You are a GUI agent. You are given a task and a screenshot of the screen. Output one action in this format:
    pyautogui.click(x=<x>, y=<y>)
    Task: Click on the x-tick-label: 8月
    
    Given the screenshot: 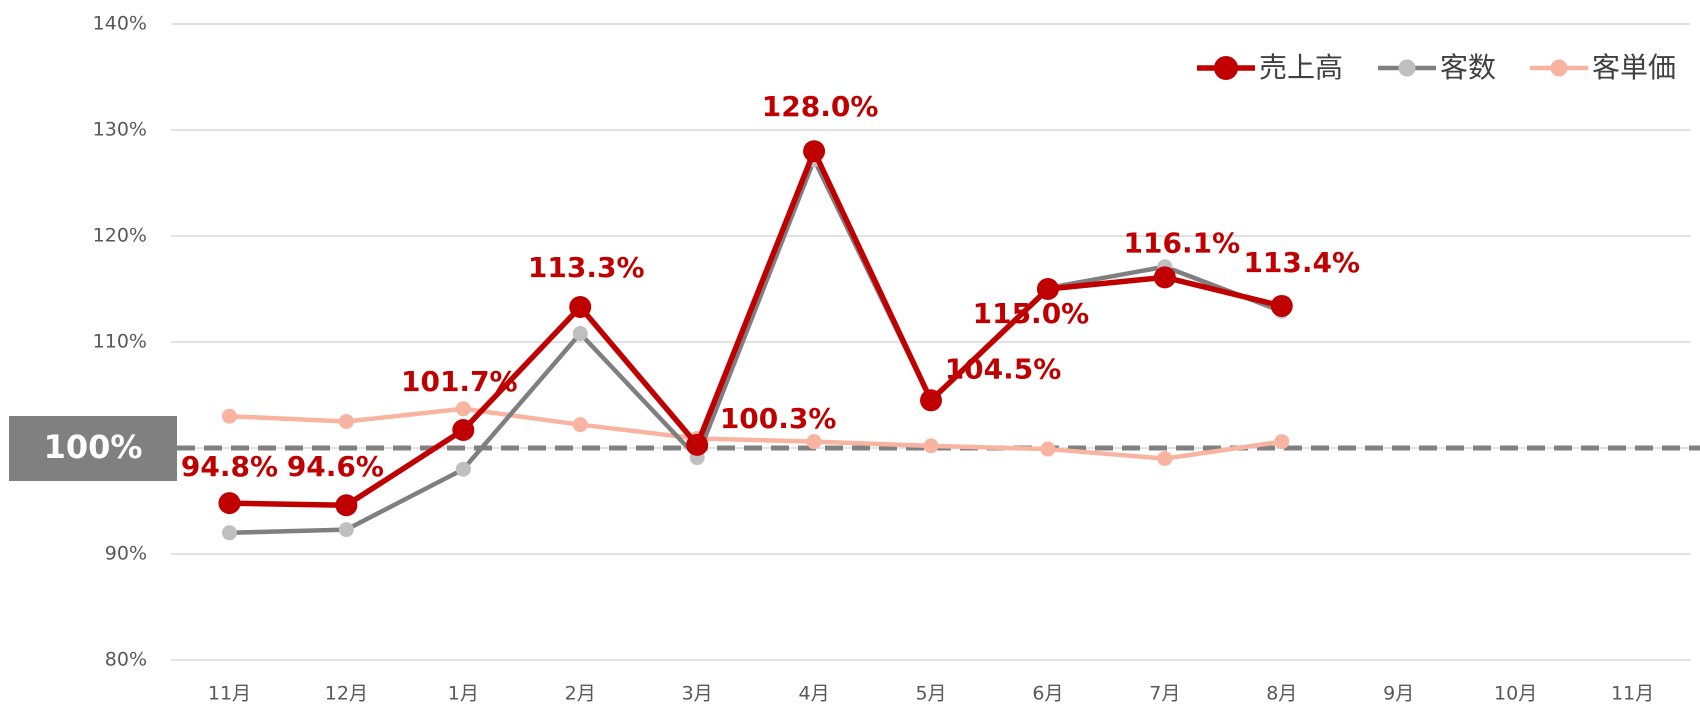 What is the action you would take?
    pyautogui.click(x=1281, y=694)
    